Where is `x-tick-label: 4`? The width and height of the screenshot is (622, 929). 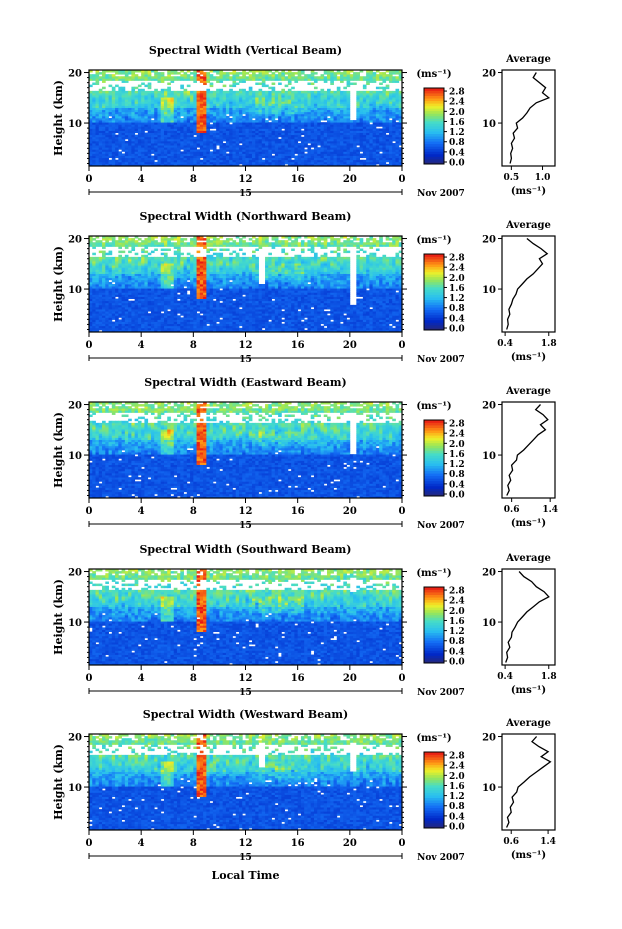 x-tick-label: 4 is located at coordinates (141, 179).